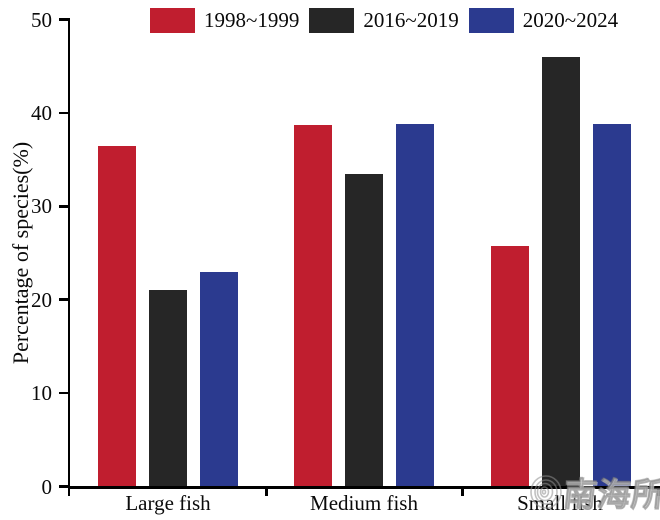 The height and width of the screenshot is (520, 660). I want to click on bar-large-fish-1998-1999, so click(117, 316).